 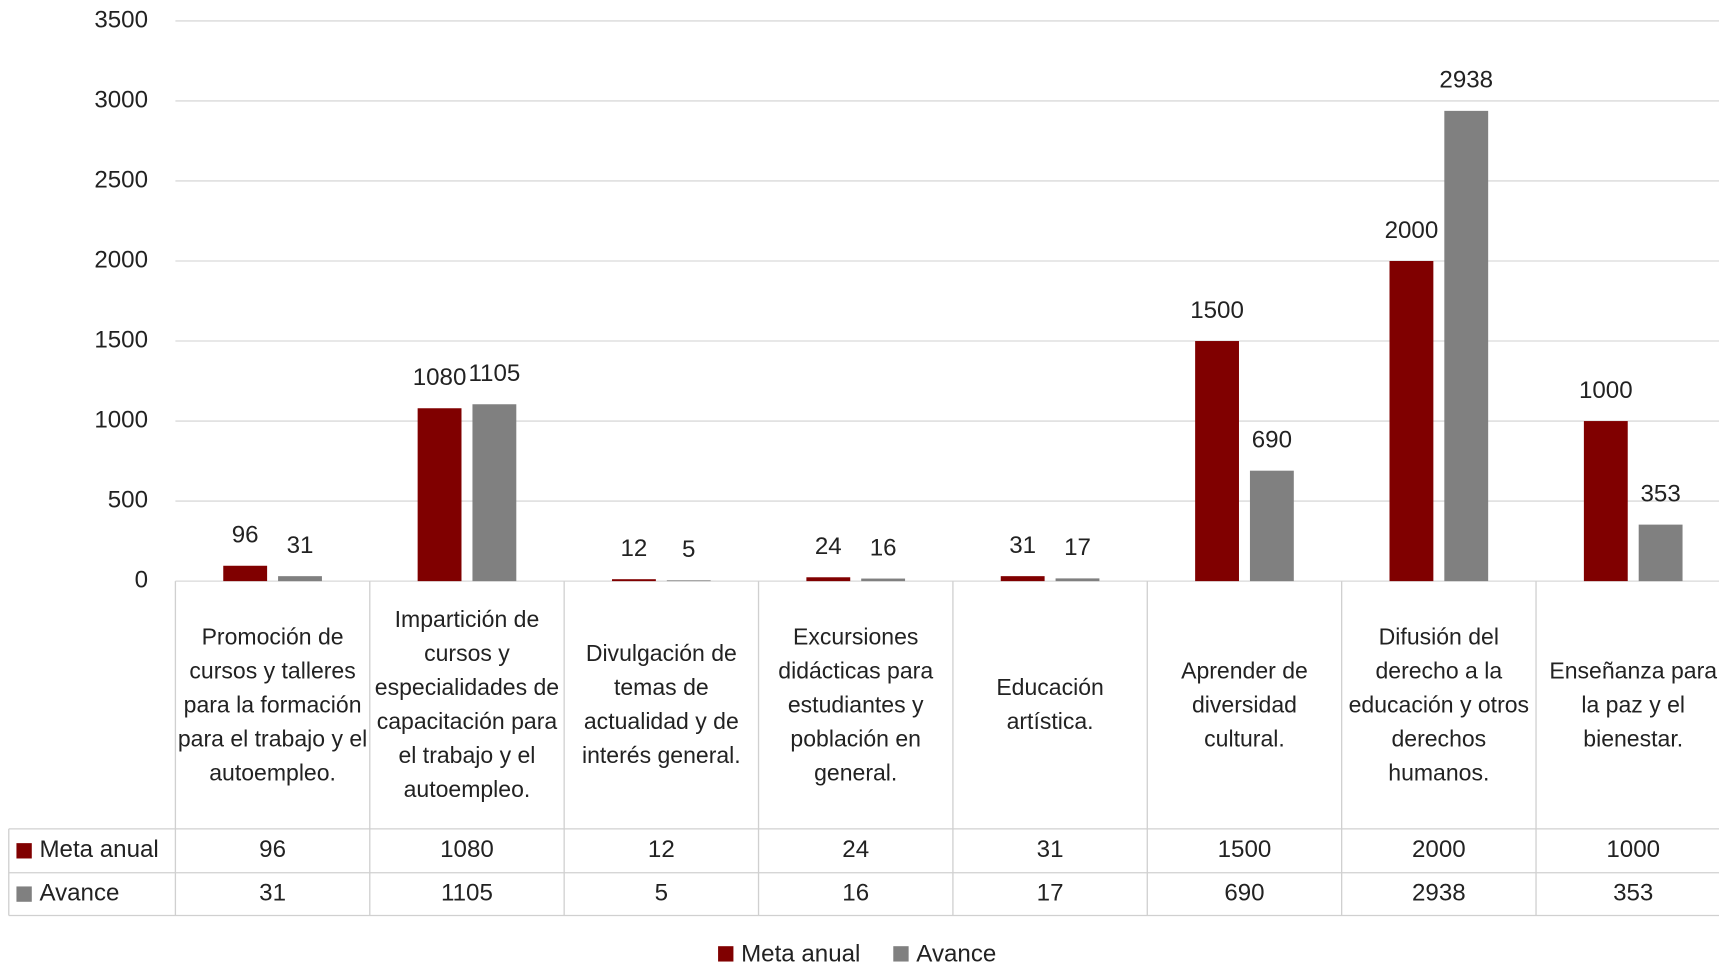 What do you see at coordinates (1412, 230) in the screenshot?
I see `data-label: 2000` at bounding box center [1412, 230].